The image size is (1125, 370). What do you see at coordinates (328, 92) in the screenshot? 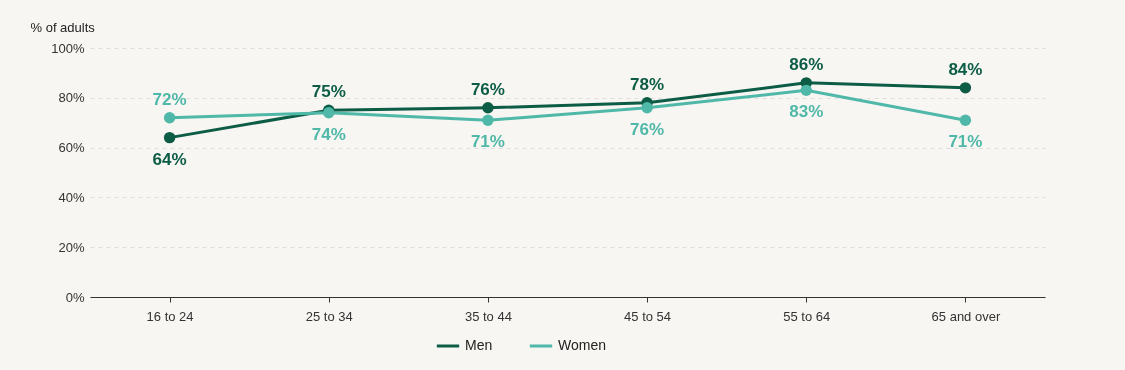
I see `data-label: 75%` at bounding box center [328, 92].